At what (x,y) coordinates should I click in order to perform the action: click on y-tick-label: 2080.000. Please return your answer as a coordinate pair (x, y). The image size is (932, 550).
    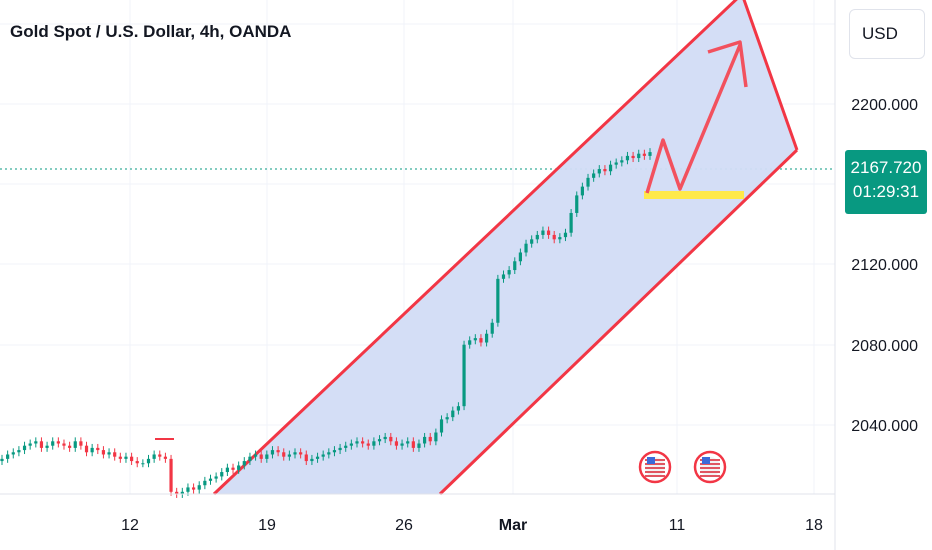
    Looking at the image, I should click on (884, 346).